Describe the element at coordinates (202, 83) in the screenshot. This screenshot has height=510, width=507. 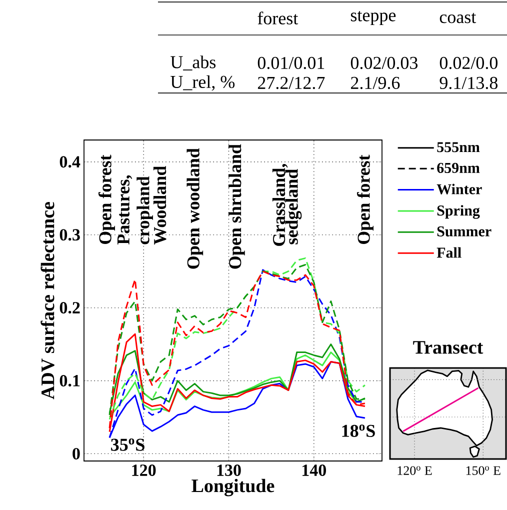
I see `text: U_rel, %` at that location.